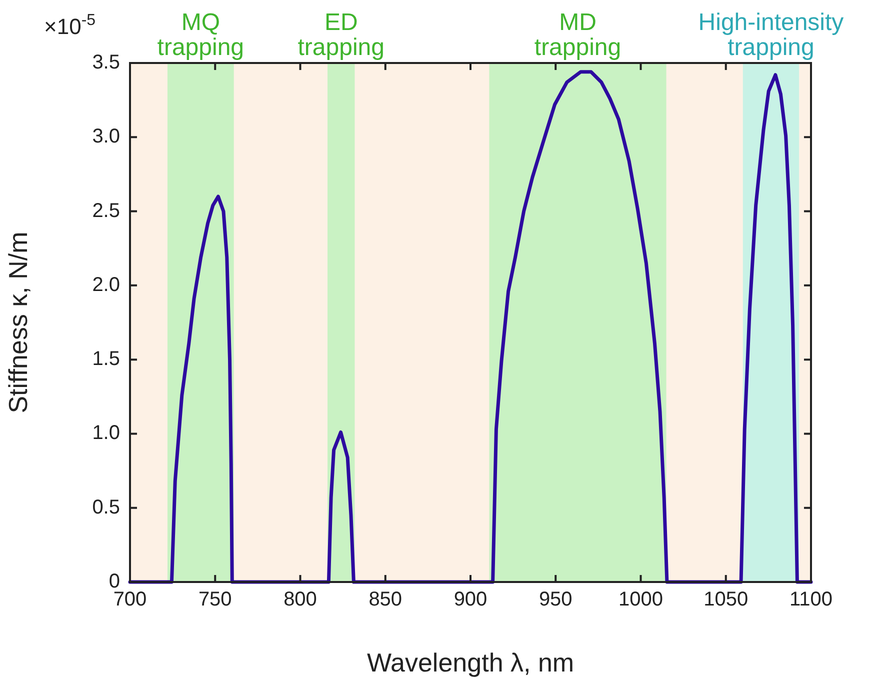 The width and height of the screenshot is (878, 684). Describe the element at coordinates (106, 137) in the screenshot. I see `y-tick-label: 3.0` at that location.